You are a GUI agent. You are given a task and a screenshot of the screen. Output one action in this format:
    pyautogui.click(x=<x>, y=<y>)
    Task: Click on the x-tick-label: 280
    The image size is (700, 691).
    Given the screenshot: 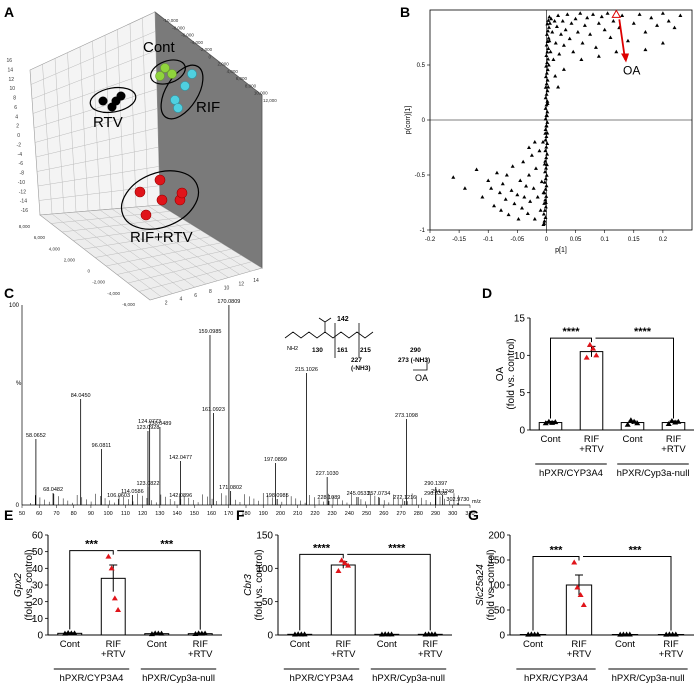 What is the action you would take?
    pyautogui.click(x=418, y=514)
    